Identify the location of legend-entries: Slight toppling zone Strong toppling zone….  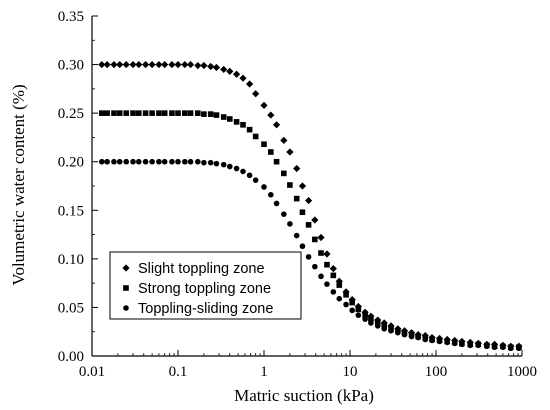
(197, 289).